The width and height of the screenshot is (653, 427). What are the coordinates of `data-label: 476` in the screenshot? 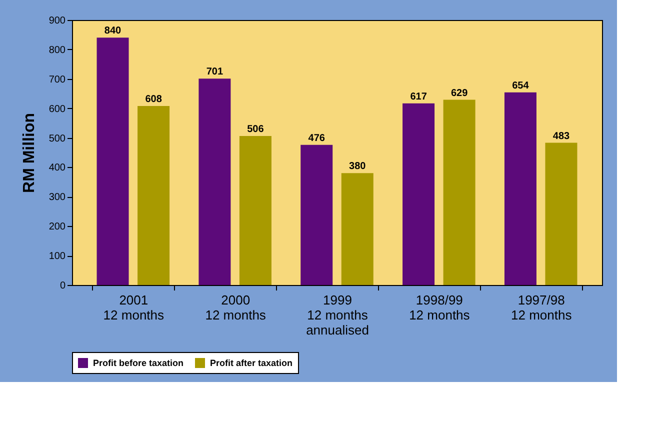 It's located at (317, 138).